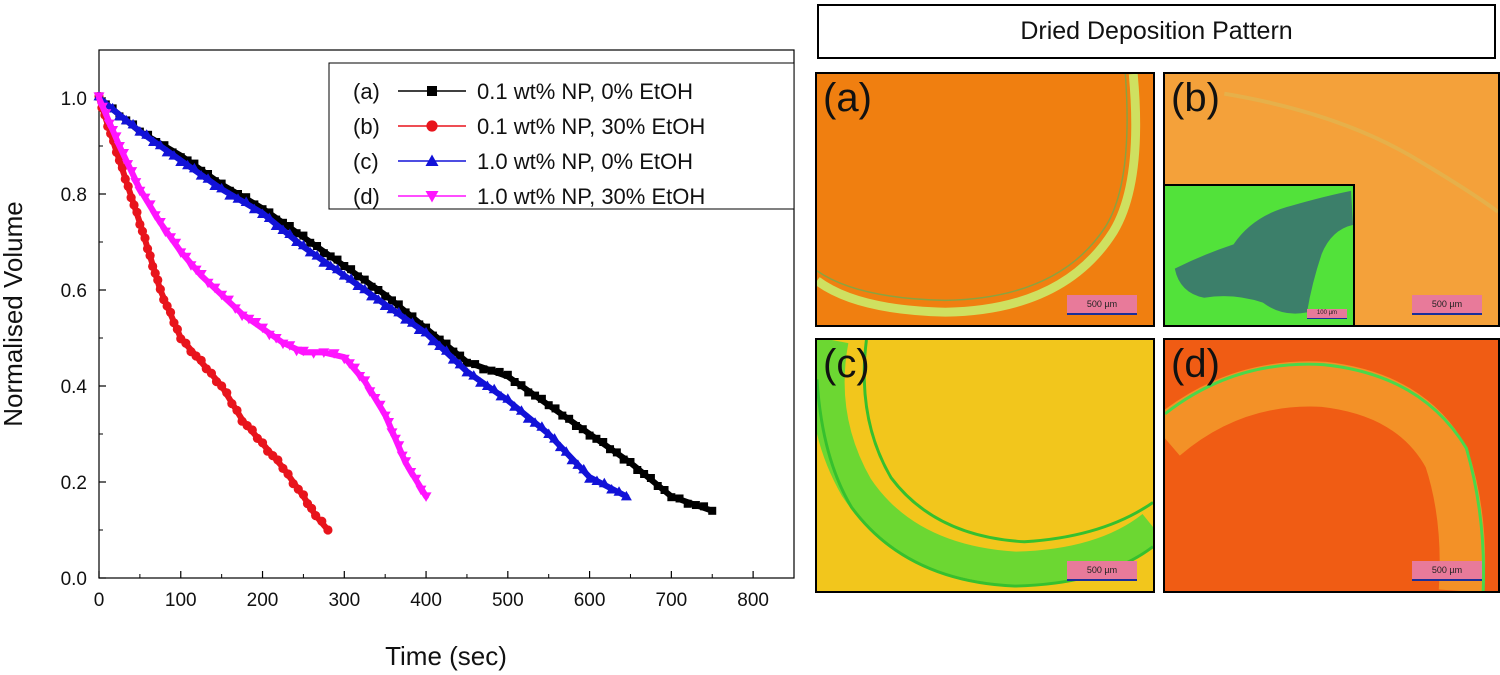 The image size is (1500, 675). Describe the element at coordinates (846, 364) in the screenshot. I see `panel-label: (c)` at that location.